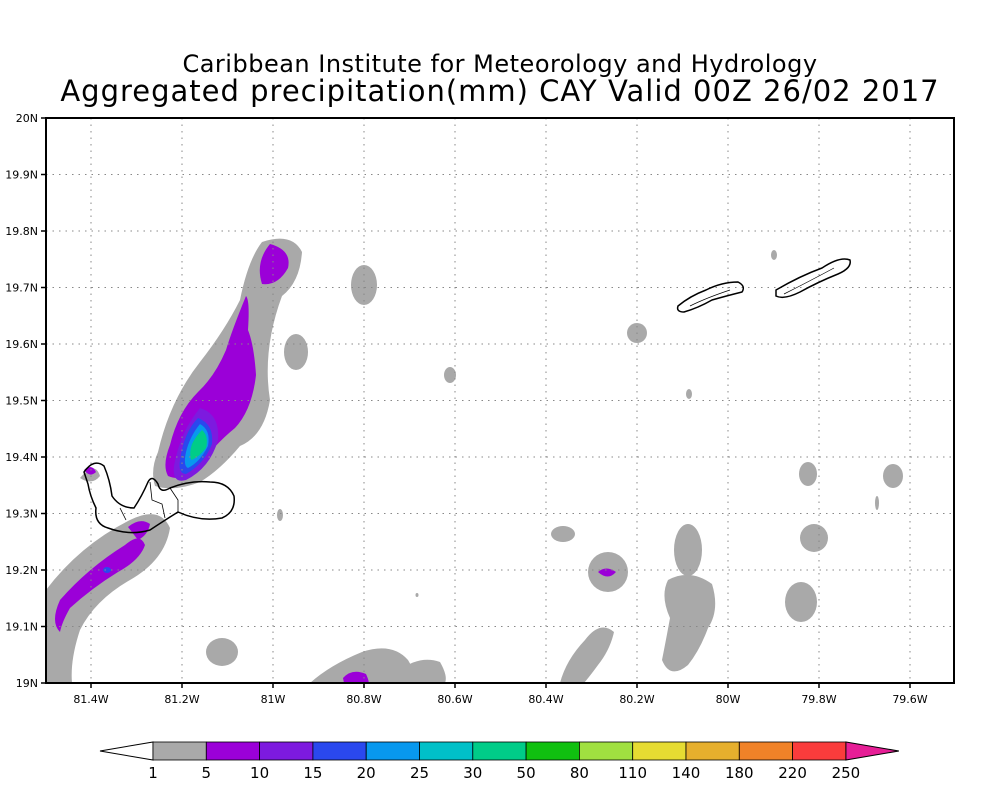 The width and height of the screenshot is (1000, 800). What do you see at coordinates (686, 773) in the screenshot?
I see `colorbar-label: 140` at bounding box center [686, 773].